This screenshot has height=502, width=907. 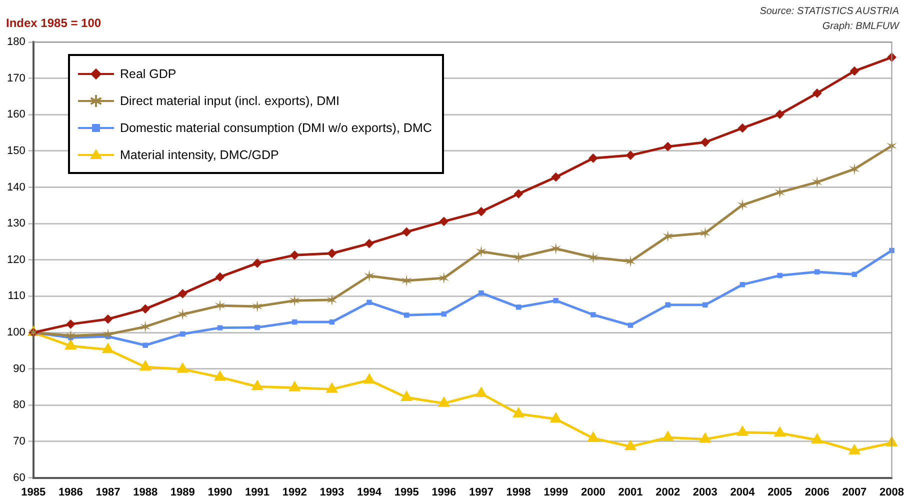 I want to click on y-tick-label: 170, so click(x=16, y=78).